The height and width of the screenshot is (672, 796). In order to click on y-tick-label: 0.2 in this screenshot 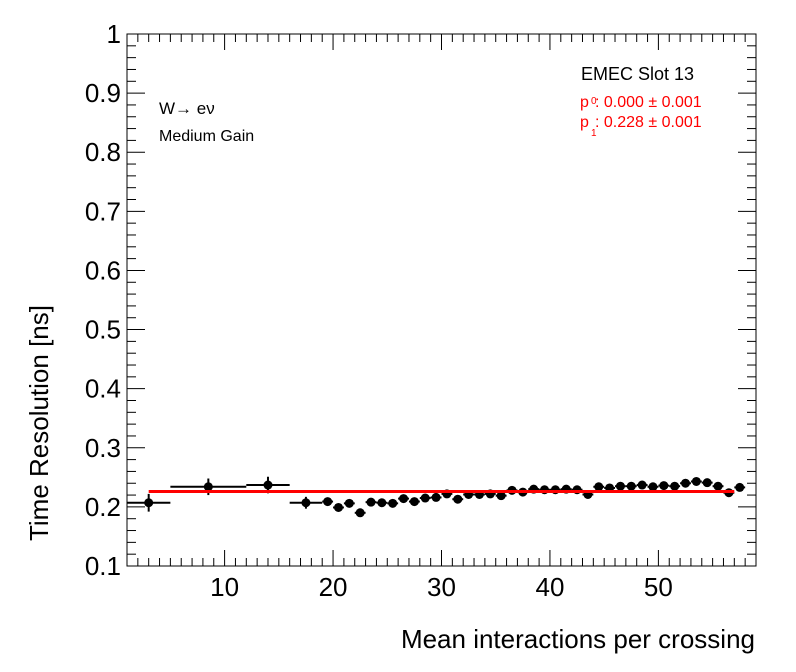, I will do `click(103, 507)`.